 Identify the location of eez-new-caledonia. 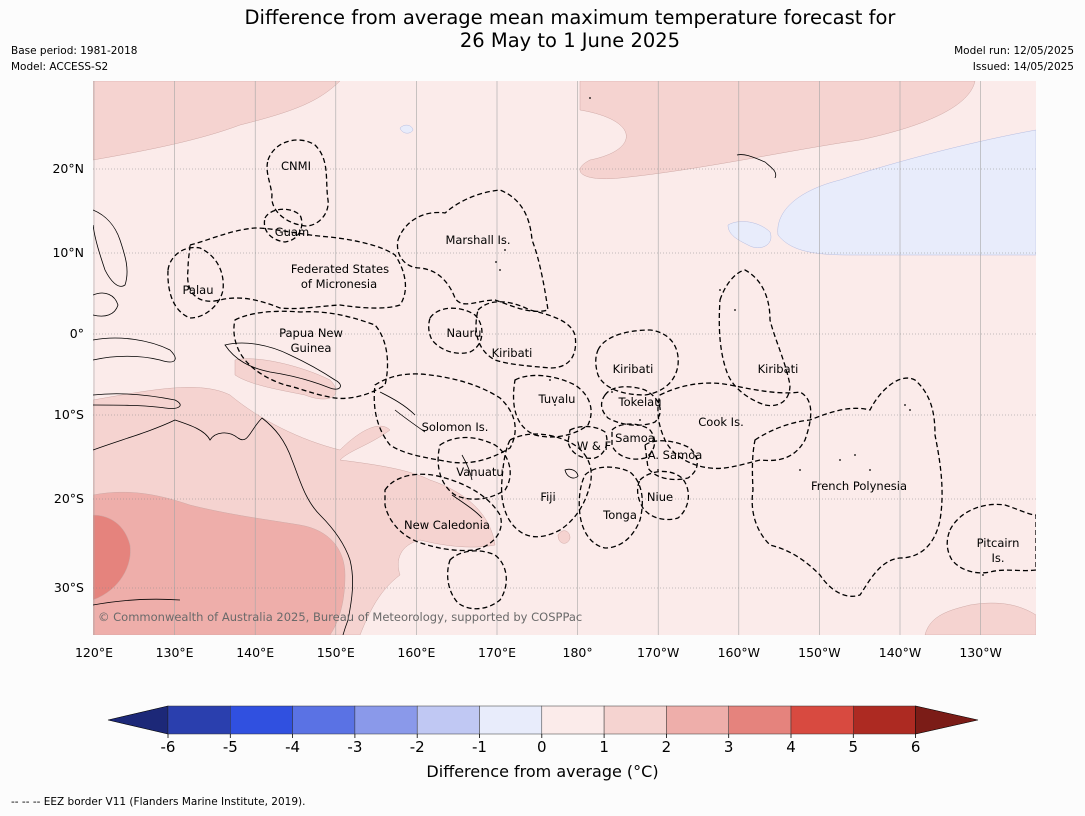
(443, 512).